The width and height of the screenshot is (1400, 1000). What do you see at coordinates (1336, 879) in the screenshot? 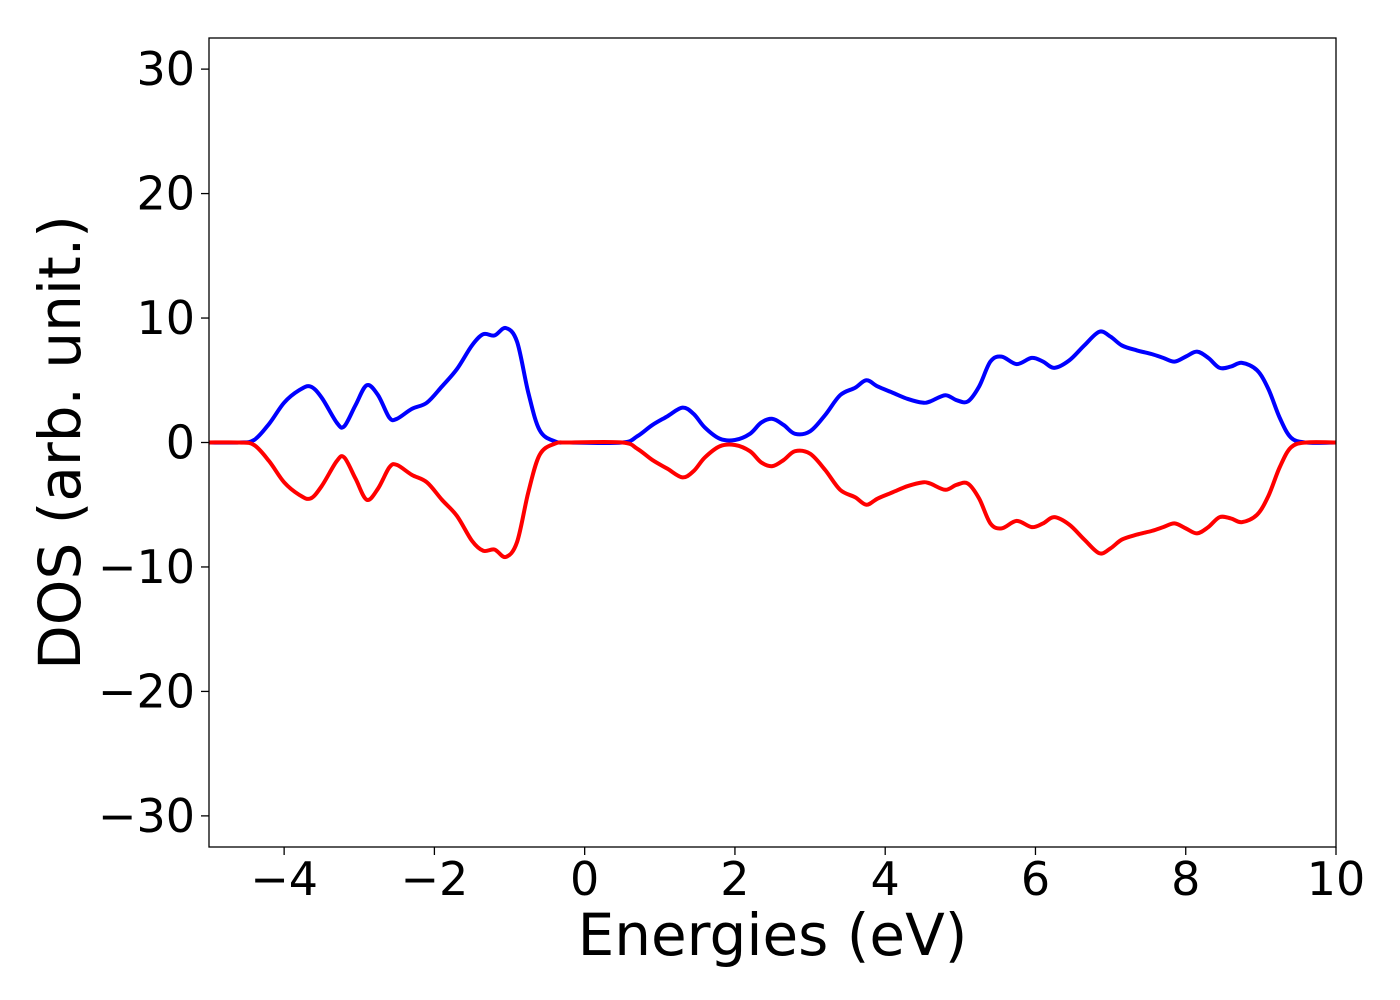
I see `x-tick-label: 10` at bounding box center [1336, 879].